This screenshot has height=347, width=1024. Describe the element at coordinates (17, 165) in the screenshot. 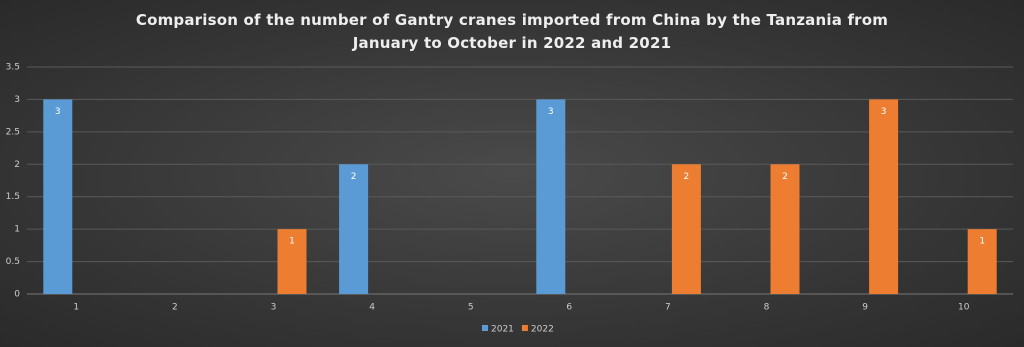

I see `y-tick-label: 2` at that location.